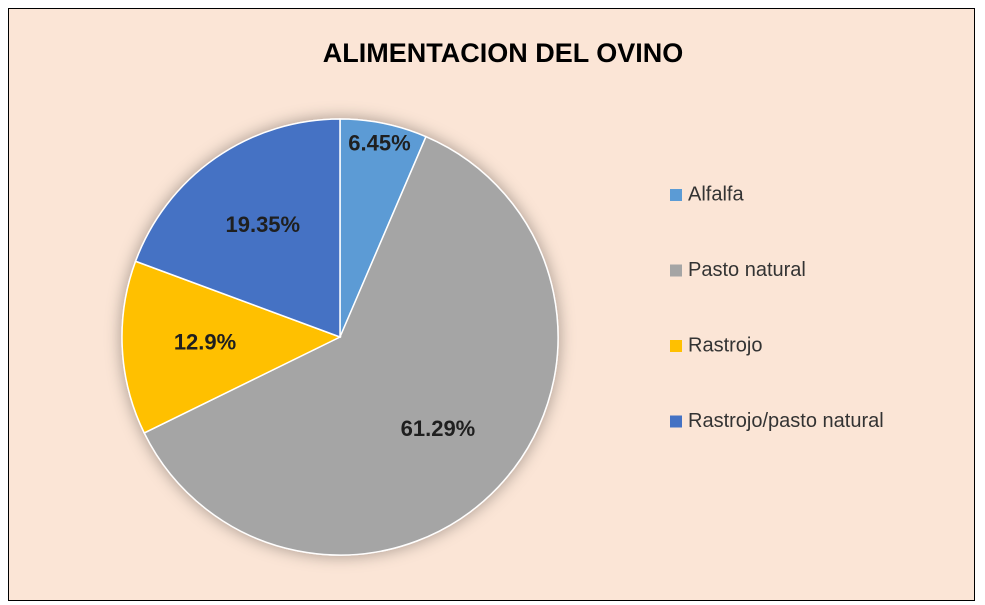 The width and height of the screenshot is (985, 605). Describe the element at coordinates (205, 342) in the screenshot. I see `data-label: 12.9%` at that location.